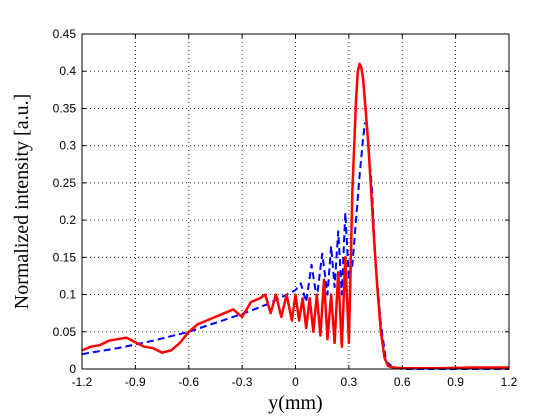 This screenshot has width=560, height=420. I want to click on y-tick-label: 0, so click(72, 369).